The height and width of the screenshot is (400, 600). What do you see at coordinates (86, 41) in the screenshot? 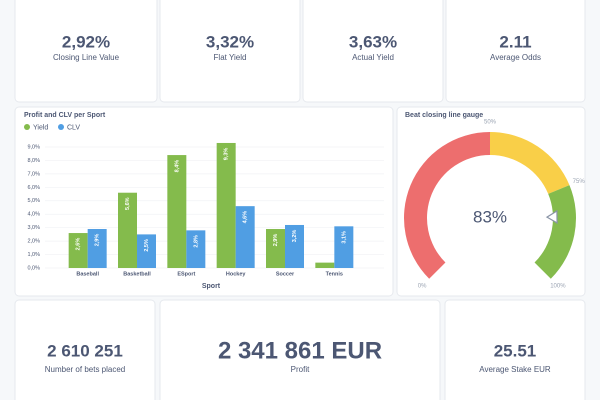
I see `kpi-value: 2,92%` at bounding box center [86, 41].